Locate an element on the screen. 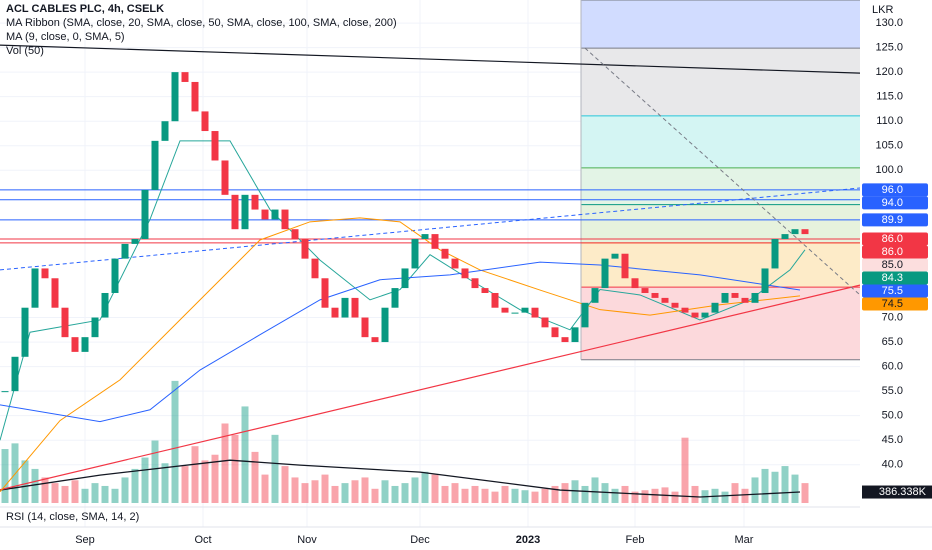 This screenshot has width=932, height=550. price-badge-label: 94.0 is located at coordinates (892, 203).